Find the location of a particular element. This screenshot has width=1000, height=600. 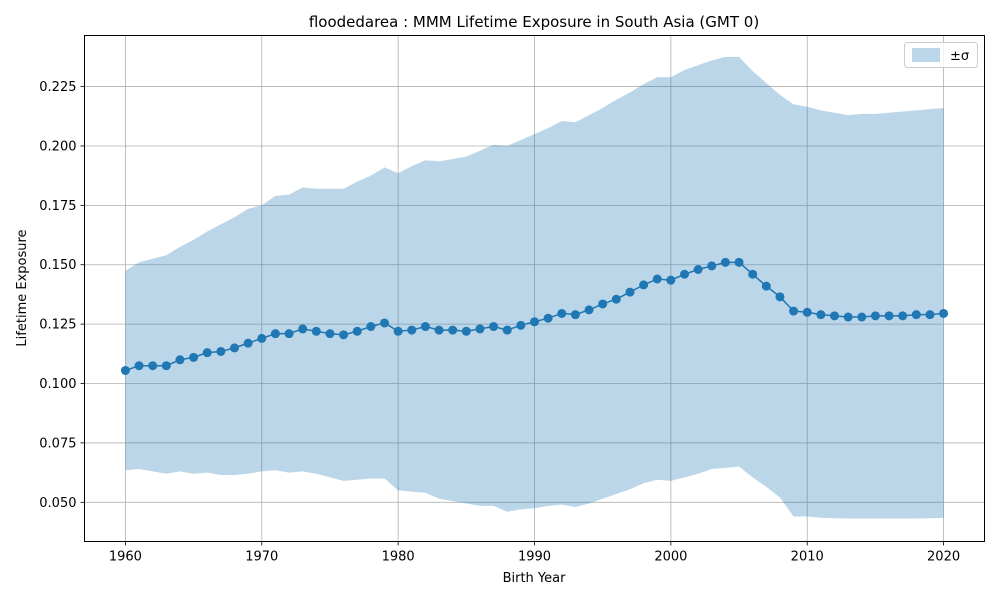

x-tick-label: 1990 is located at coordinates (534, 557).